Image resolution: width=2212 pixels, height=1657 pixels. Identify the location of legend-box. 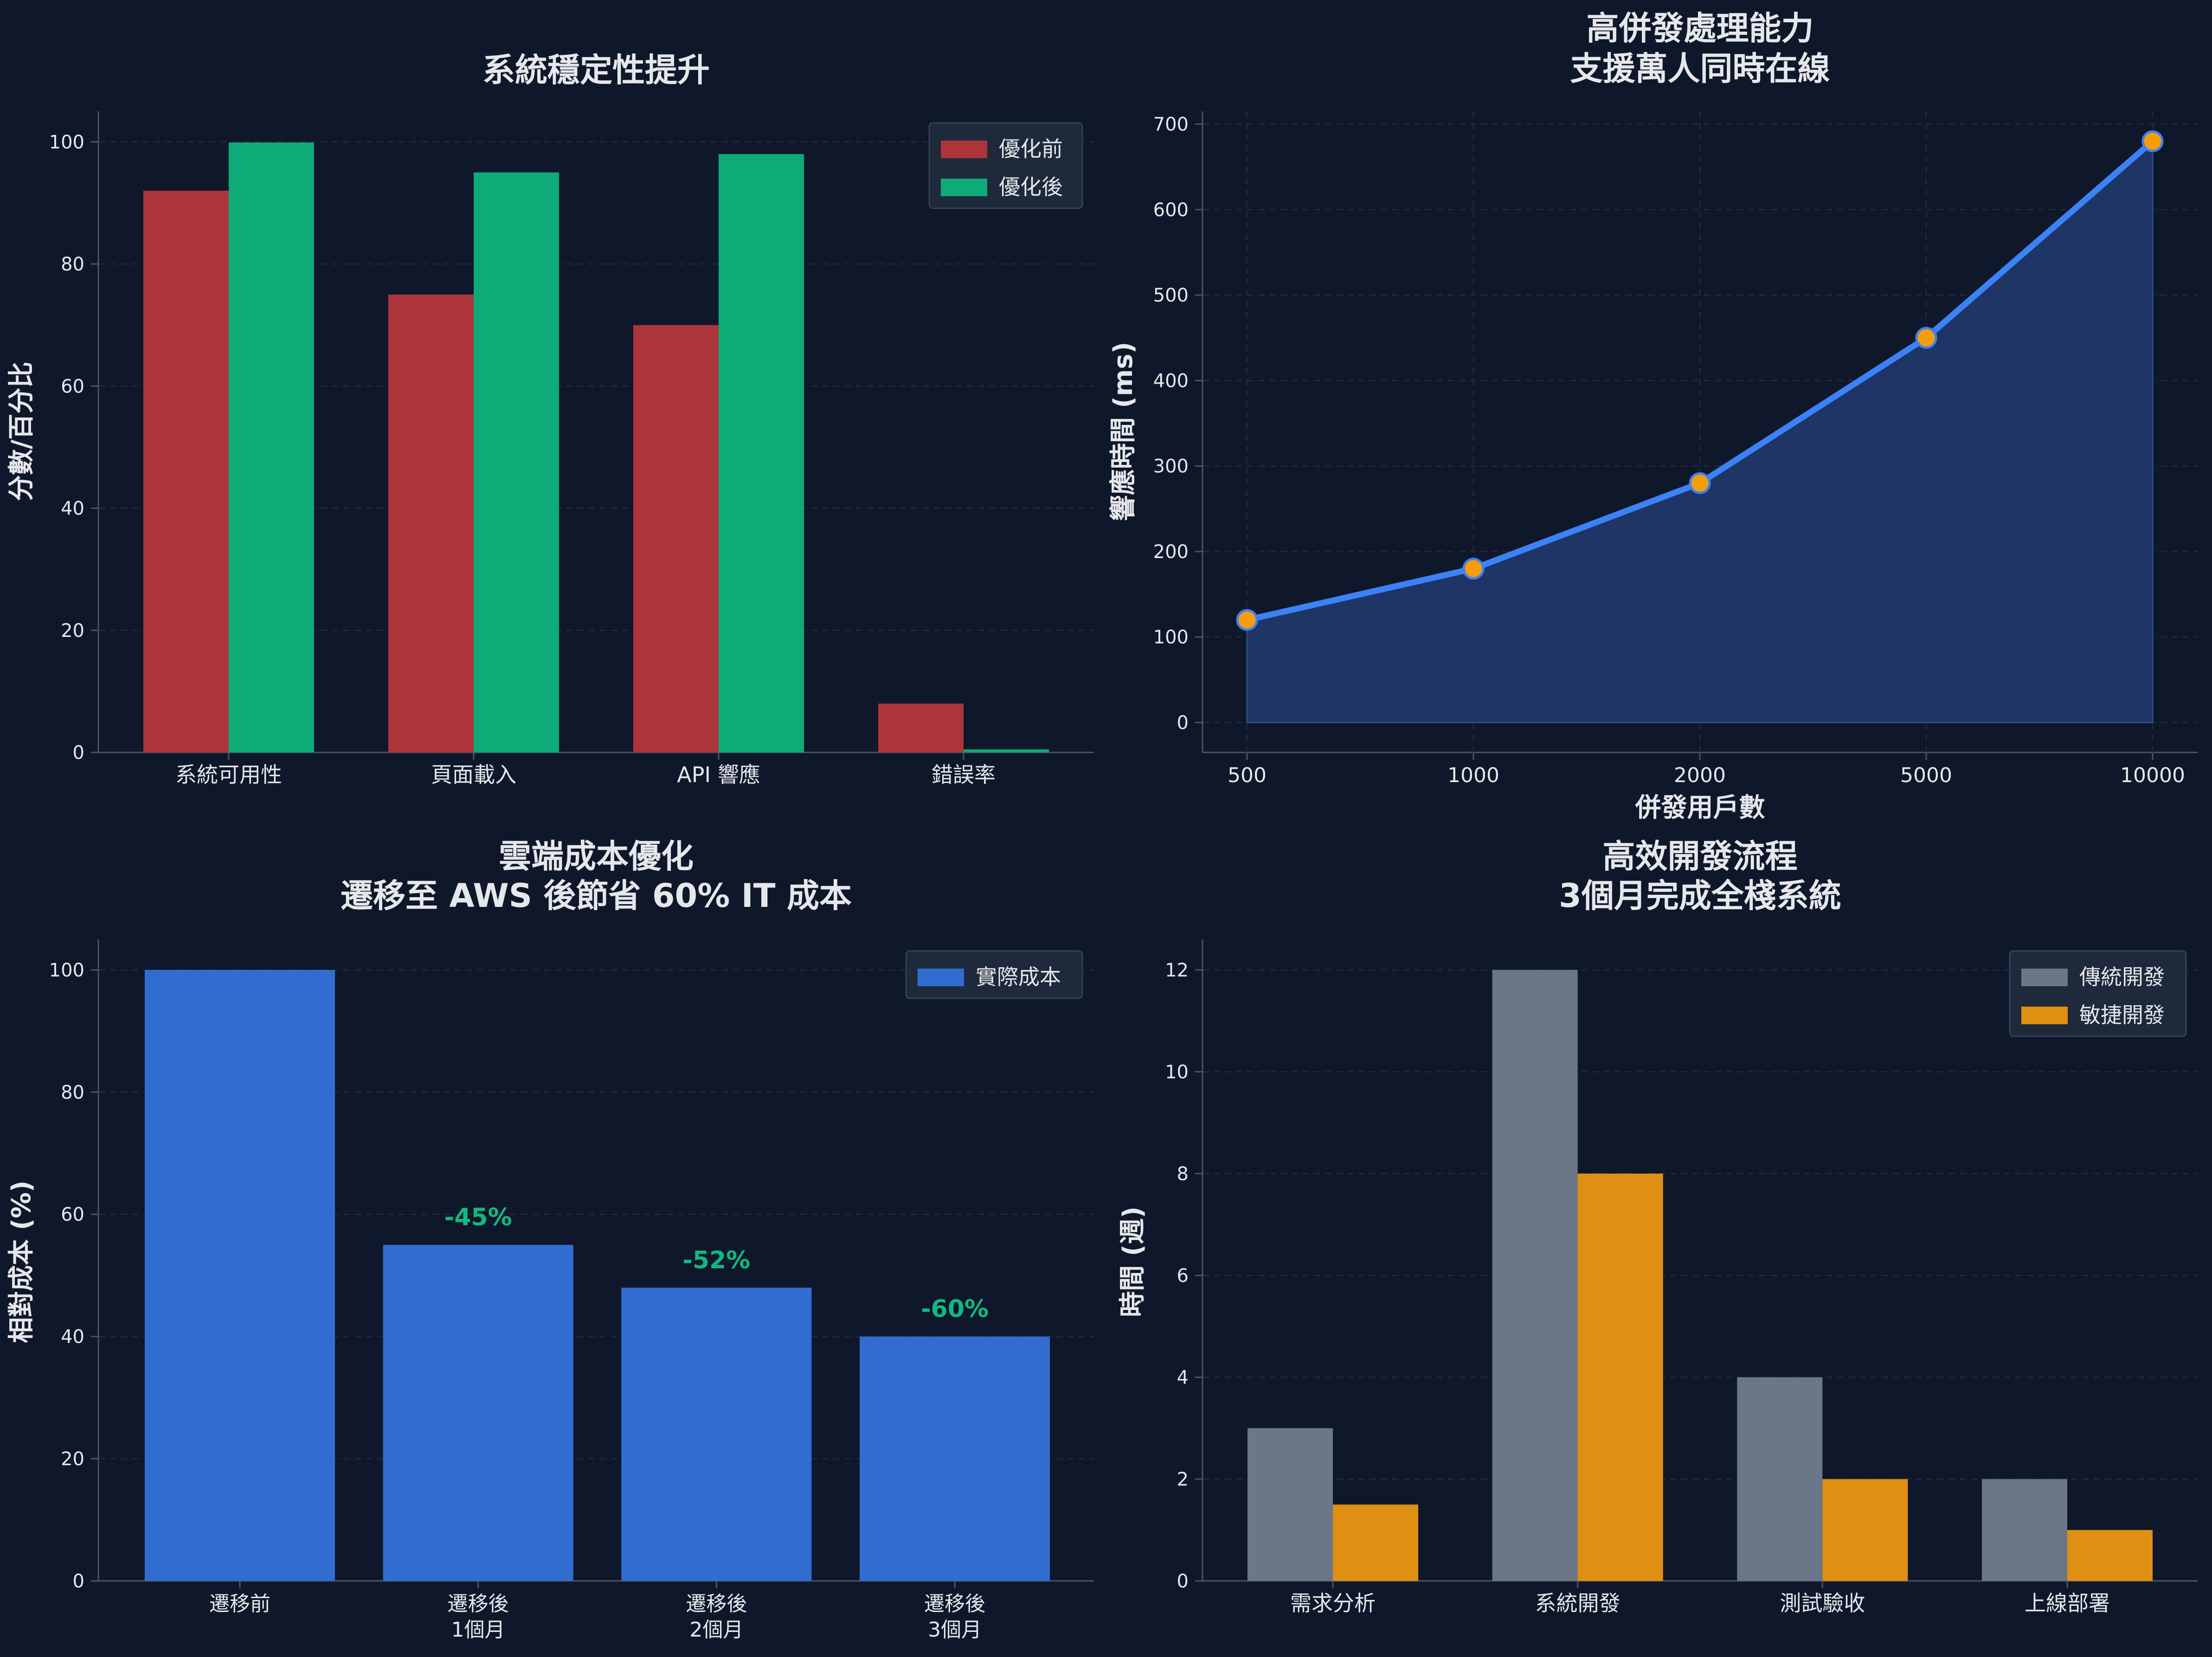
(994, 974).